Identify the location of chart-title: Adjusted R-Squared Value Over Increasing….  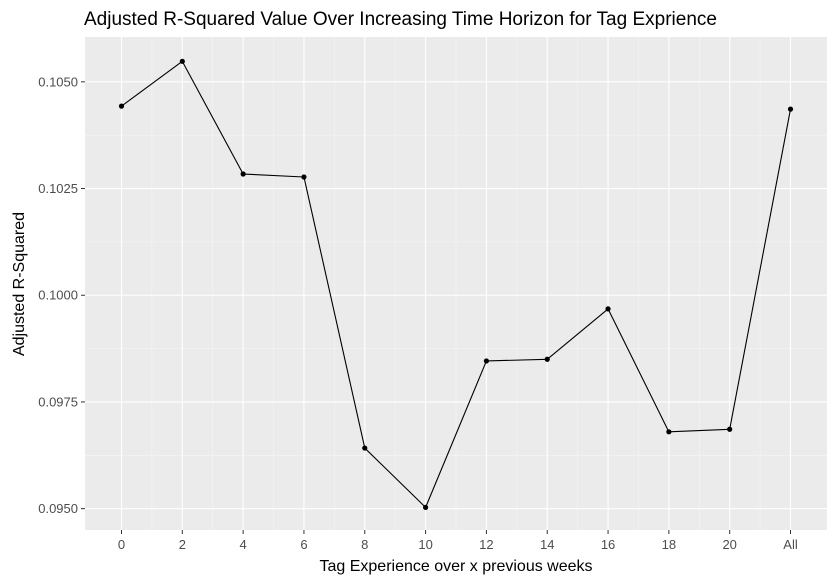
(400, 19).